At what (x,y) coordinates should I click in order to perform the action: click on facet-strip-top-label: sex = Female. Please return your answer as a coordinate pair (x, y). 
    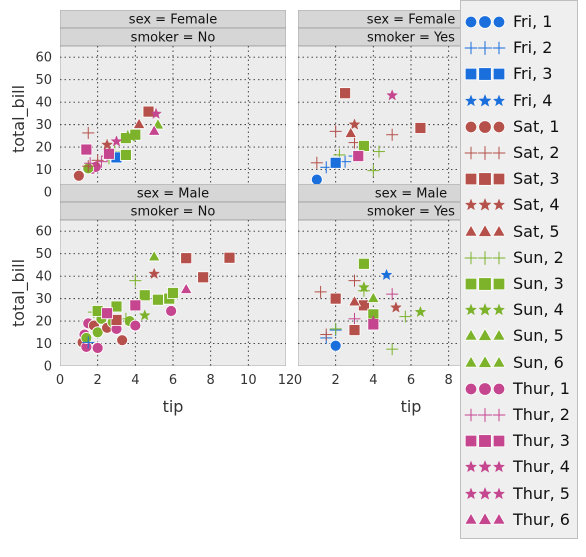
    Looking at the image, I should click on (173, 20).